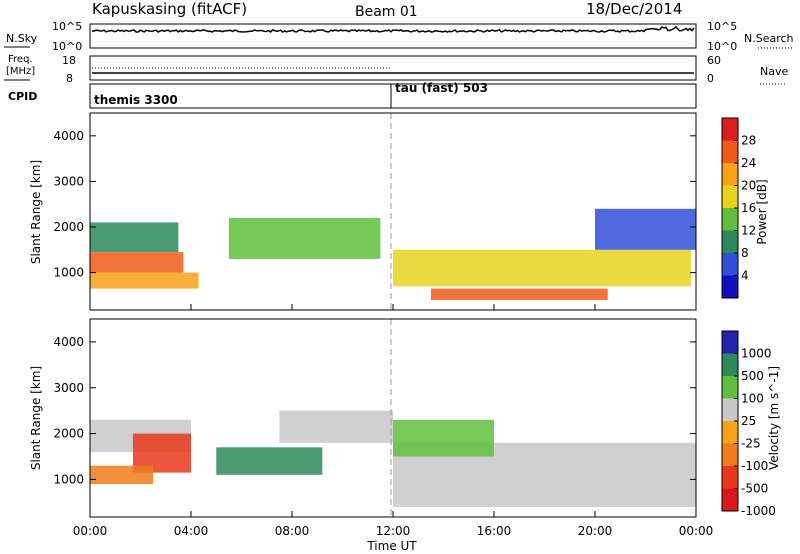  Describe the element at coordinates (22, 96) in the screenshot. I see `cpid-label: CPID` at that location.